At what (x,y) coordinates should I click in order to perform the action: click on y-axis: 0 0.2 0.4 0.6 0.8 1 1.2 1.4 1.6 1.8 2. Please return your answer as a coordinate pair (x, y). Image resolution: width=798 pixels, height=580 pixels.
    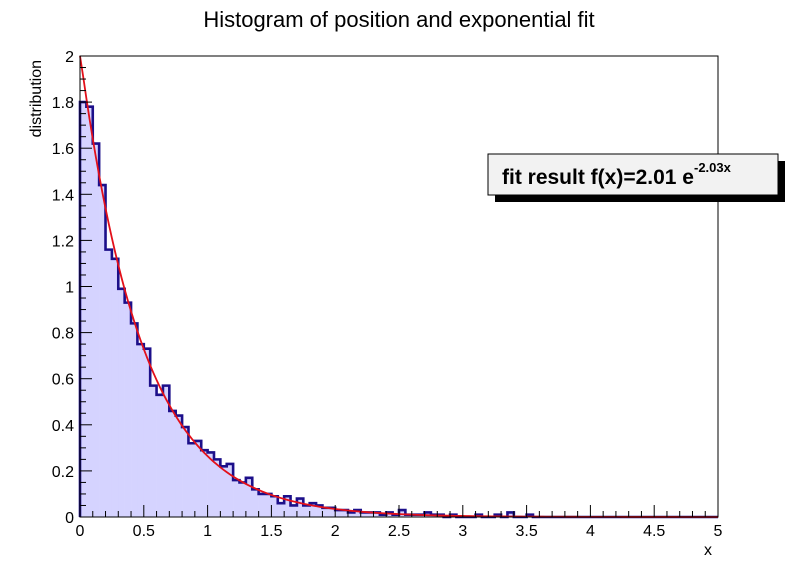
    Looking at the image, I should click on (72, 288).